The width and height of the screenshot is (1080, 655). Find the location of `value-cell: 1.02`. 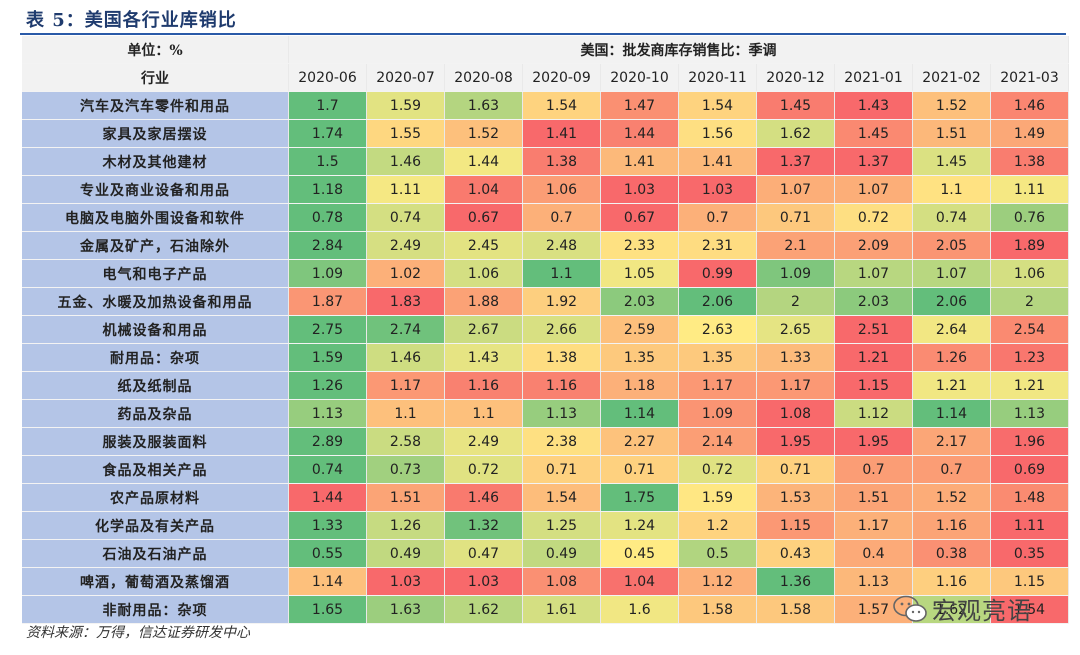

value-cell: 1.02 is located at coordinates (405, 273).